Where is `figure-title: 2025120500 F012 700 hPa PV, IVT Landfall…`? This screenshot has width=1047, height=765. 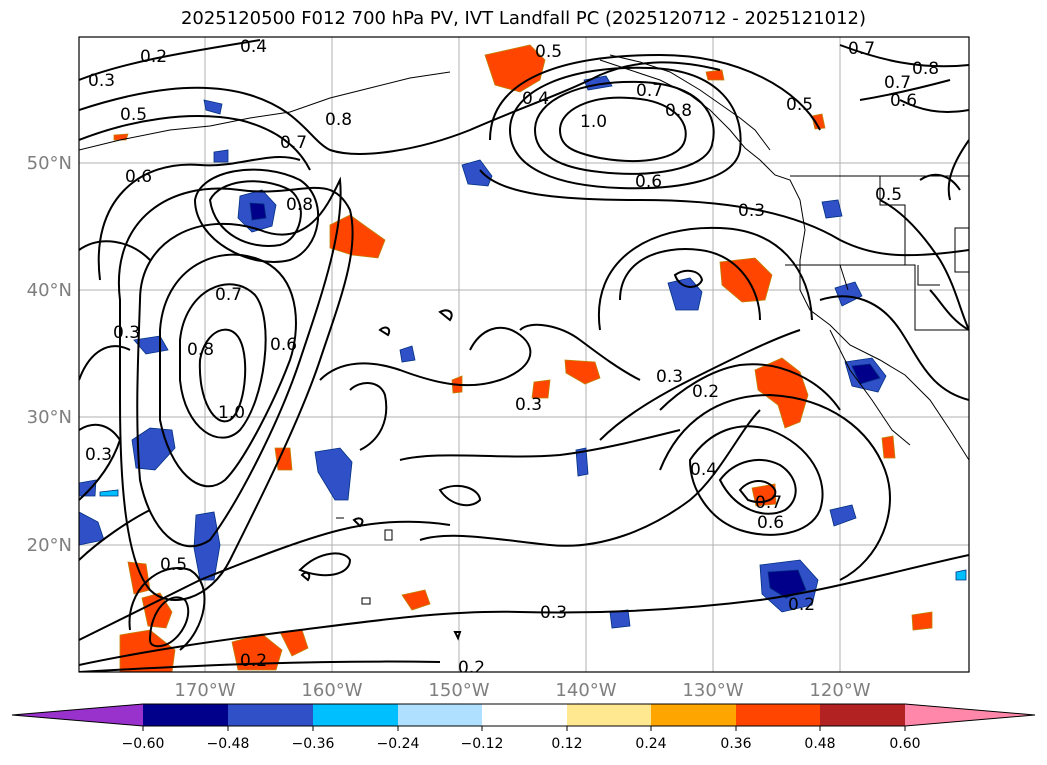 figure-title: 2025120500 F012 700 hPa PV, IVT Landfall… is located at coordinates (523, 18).